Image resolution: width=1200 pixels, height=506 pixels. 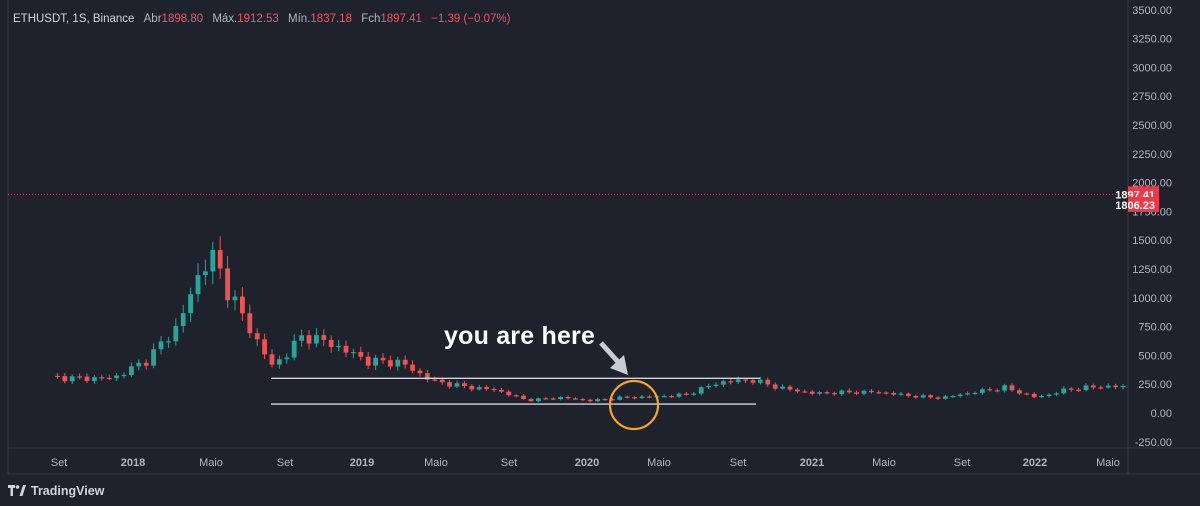 I want to click on price-tick-label: 3250.00, so click(x=1152, y=40).